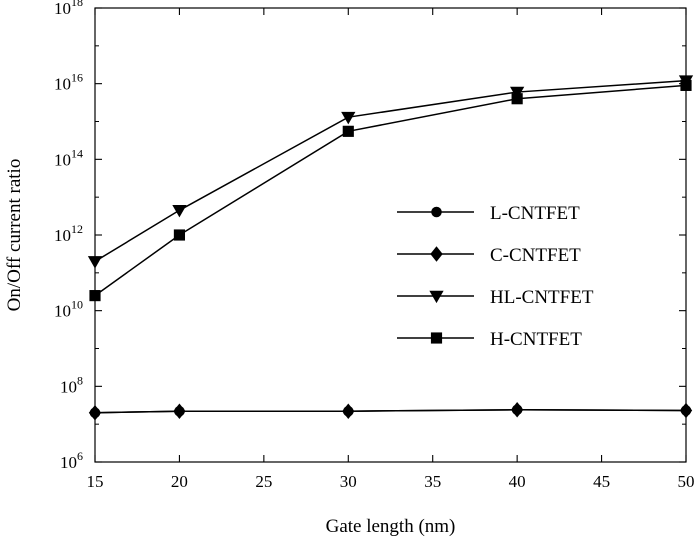  I want to click on legend-item-c-cntfet: C-CNTFET, so click(489, 255).